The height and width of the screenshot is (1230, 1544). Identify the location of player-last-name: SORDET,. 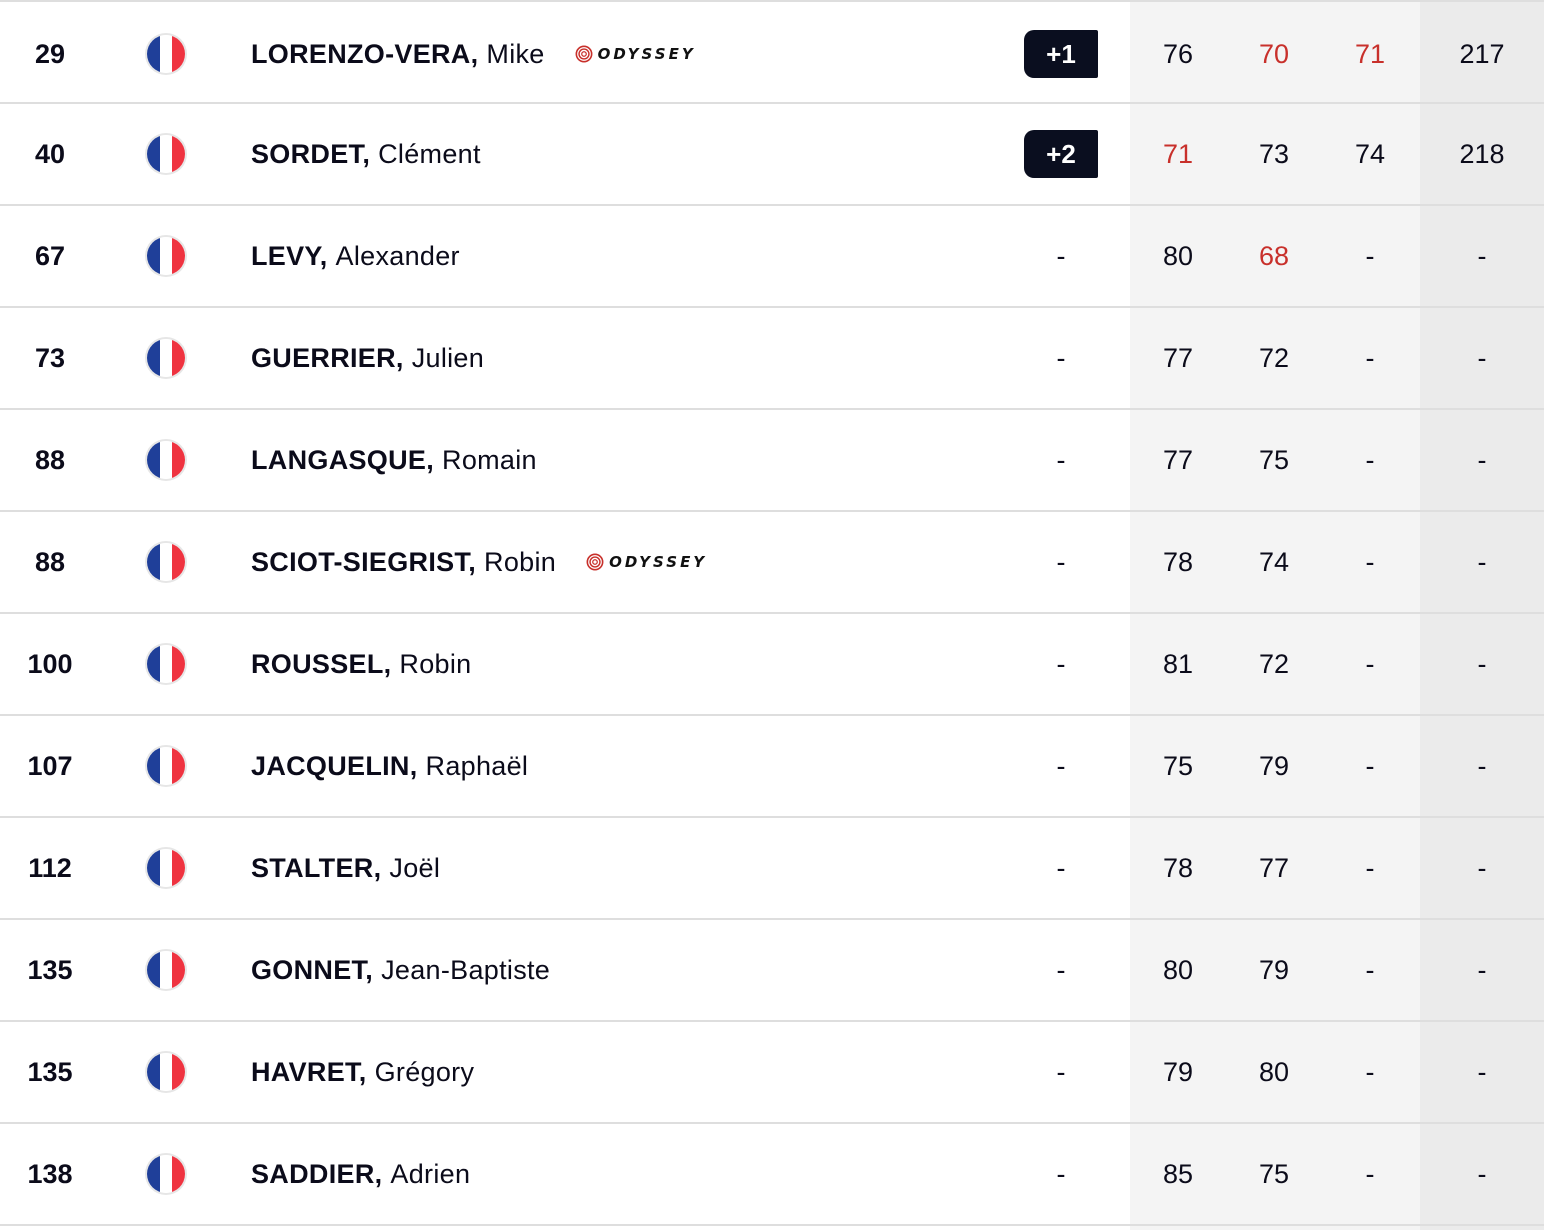
(311, 153).